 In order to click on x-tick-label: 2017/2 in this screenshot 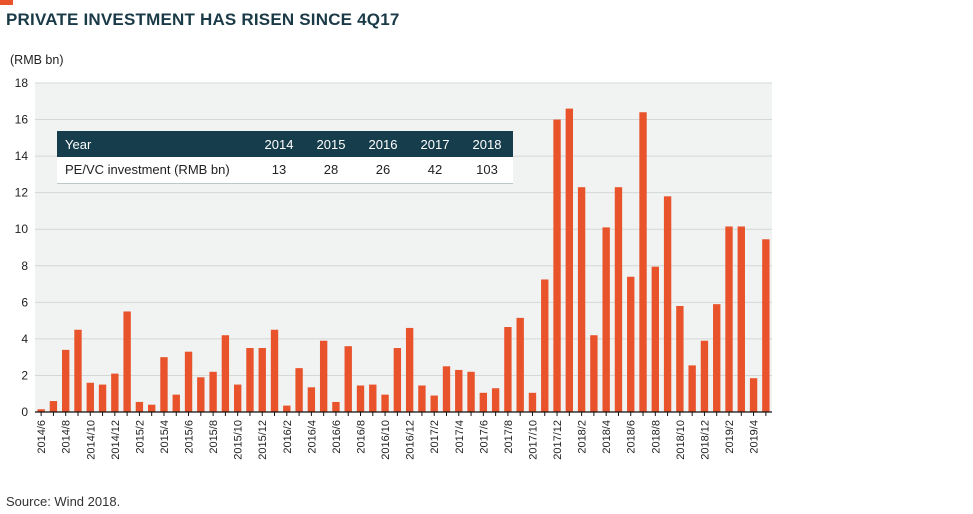, I will do `click(435, 437)`.